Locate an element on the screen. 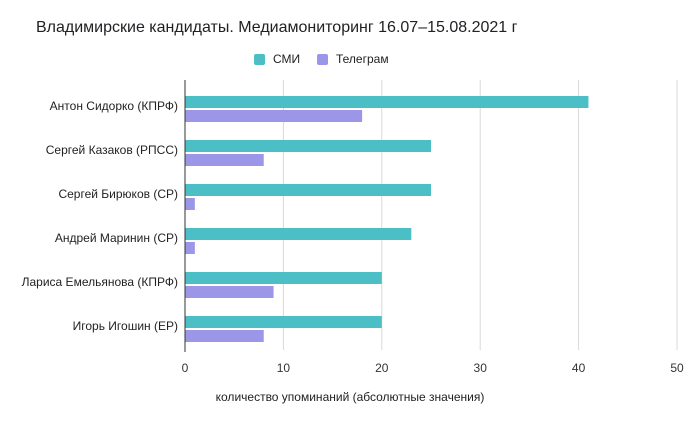  legend-item-telegram: Телеграм is located at coordinates (353, 59).